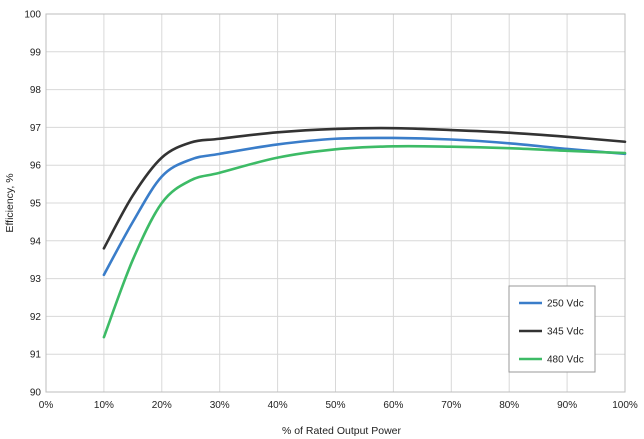 The height and width of the screenshot is (439, 644). I want to click on legend-label-345-vdc: 345 Vdc, so click(565, 332).